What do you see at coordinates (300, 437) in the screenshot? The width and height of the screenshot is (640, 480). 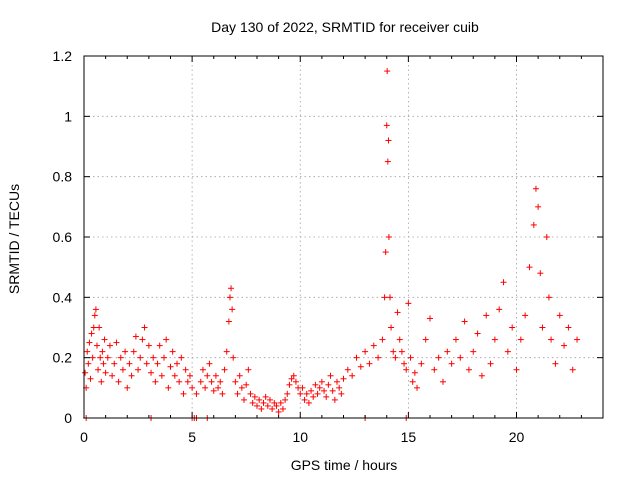 I see `x-tick-label: 10` at bounding box center [300, 437].